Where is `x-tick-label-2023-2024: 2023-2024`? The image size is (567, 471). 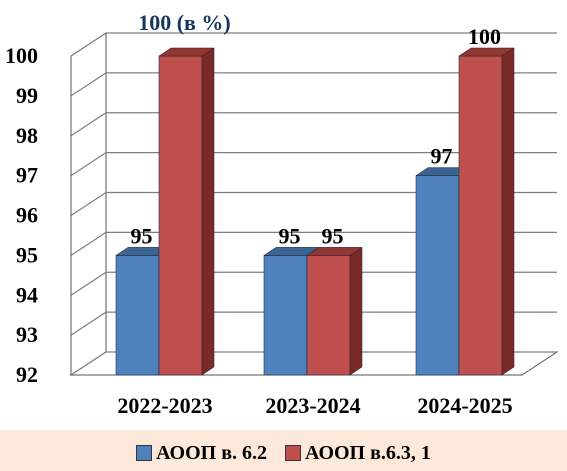
x-tick-label-2023-2024: 2023-2024 is located at coordinates (312, 405).